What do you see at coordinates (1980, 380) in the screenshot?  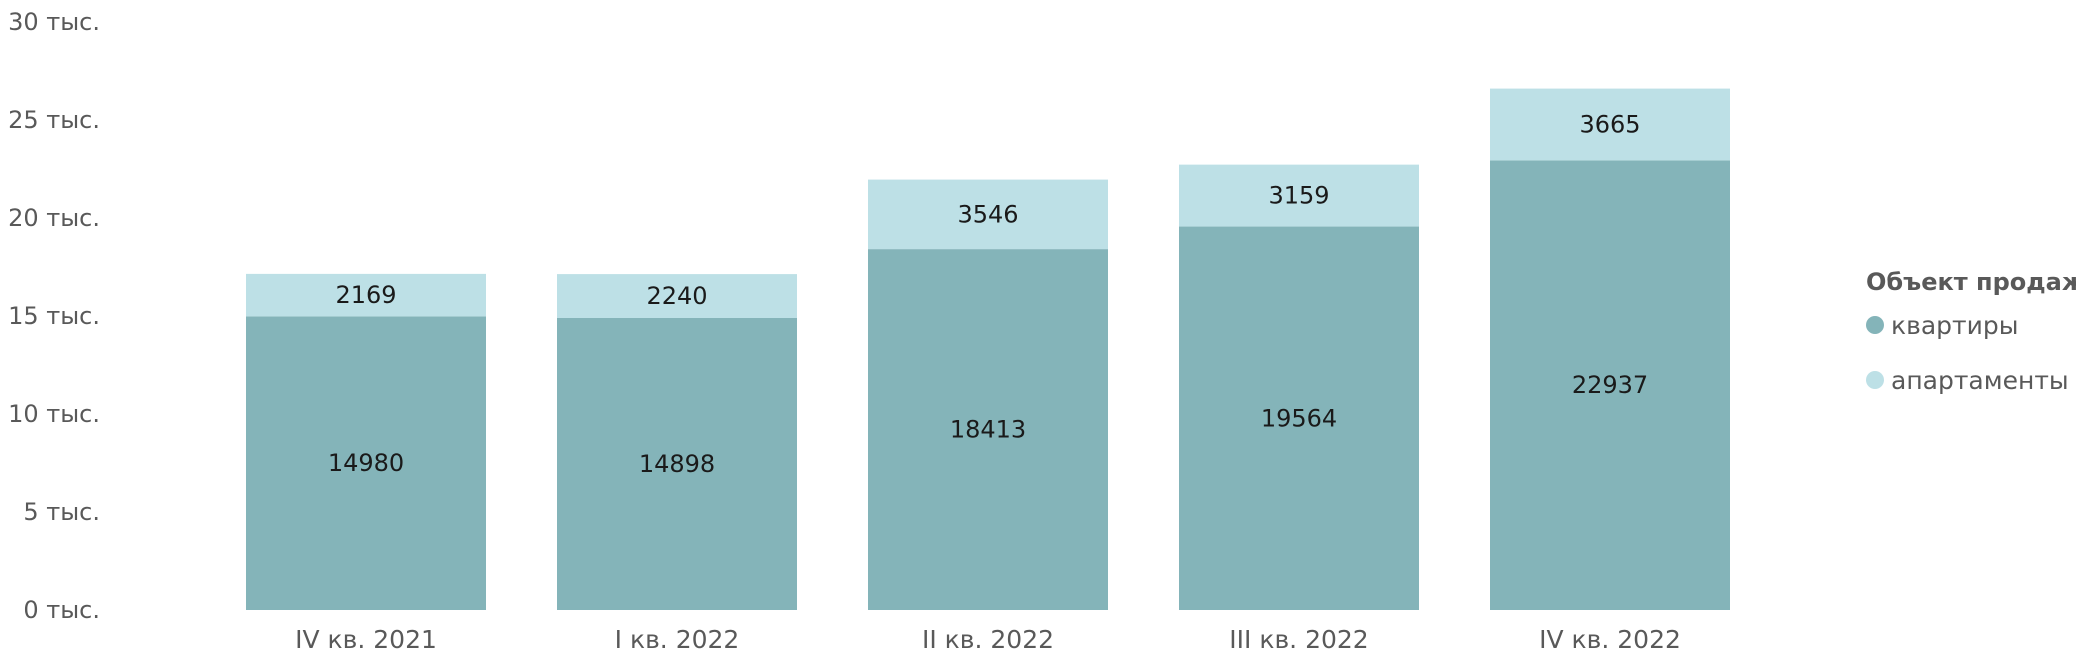 I see `legend-label: апартаменты` at bounding box center [1980, 380].